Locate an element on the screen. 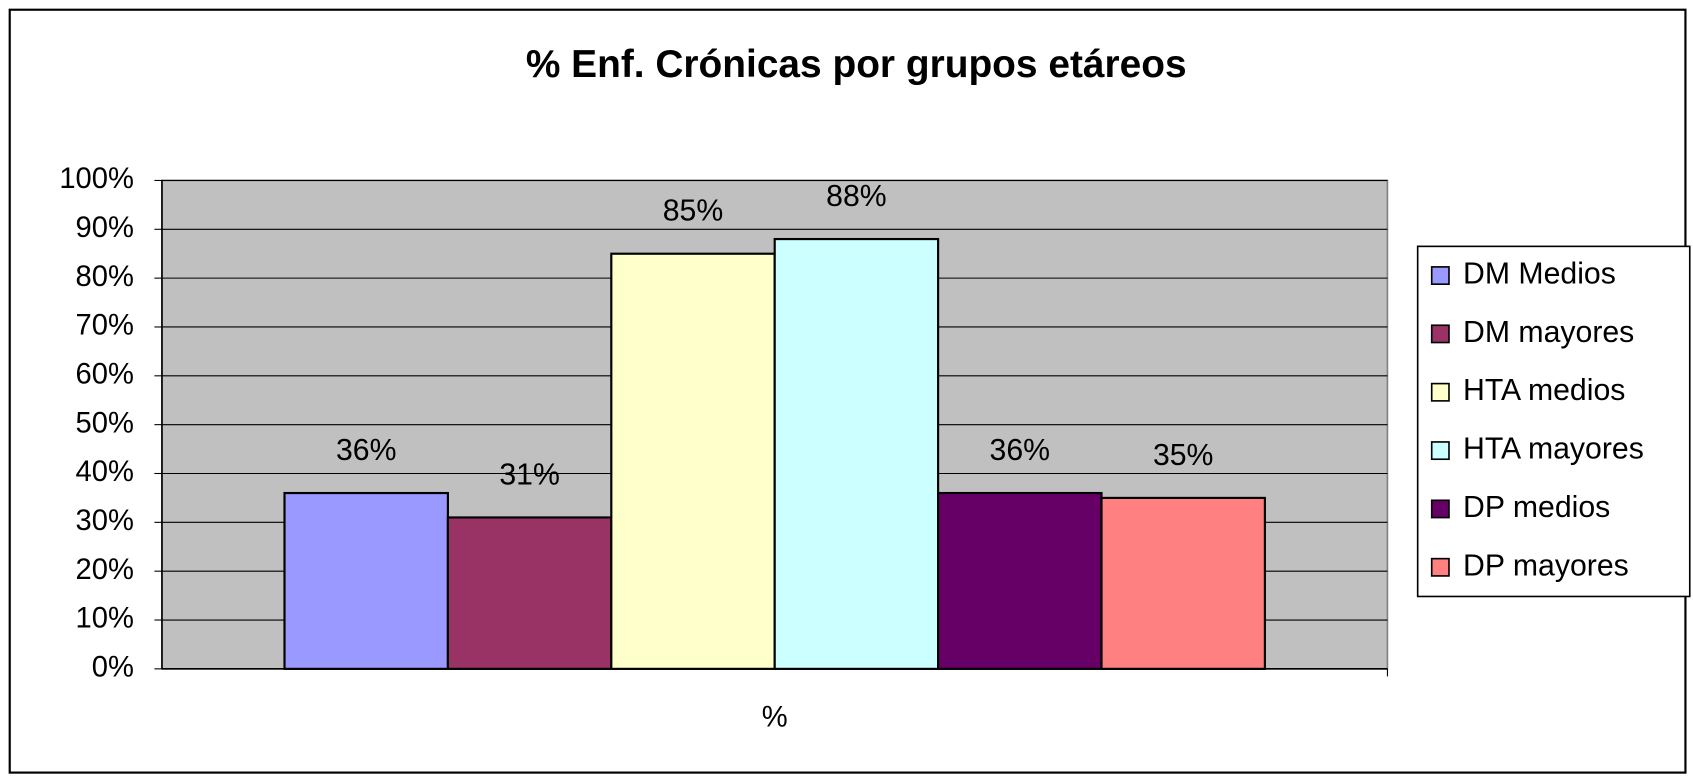  y-tick-label: 70% is located at coordinates (105, 326).